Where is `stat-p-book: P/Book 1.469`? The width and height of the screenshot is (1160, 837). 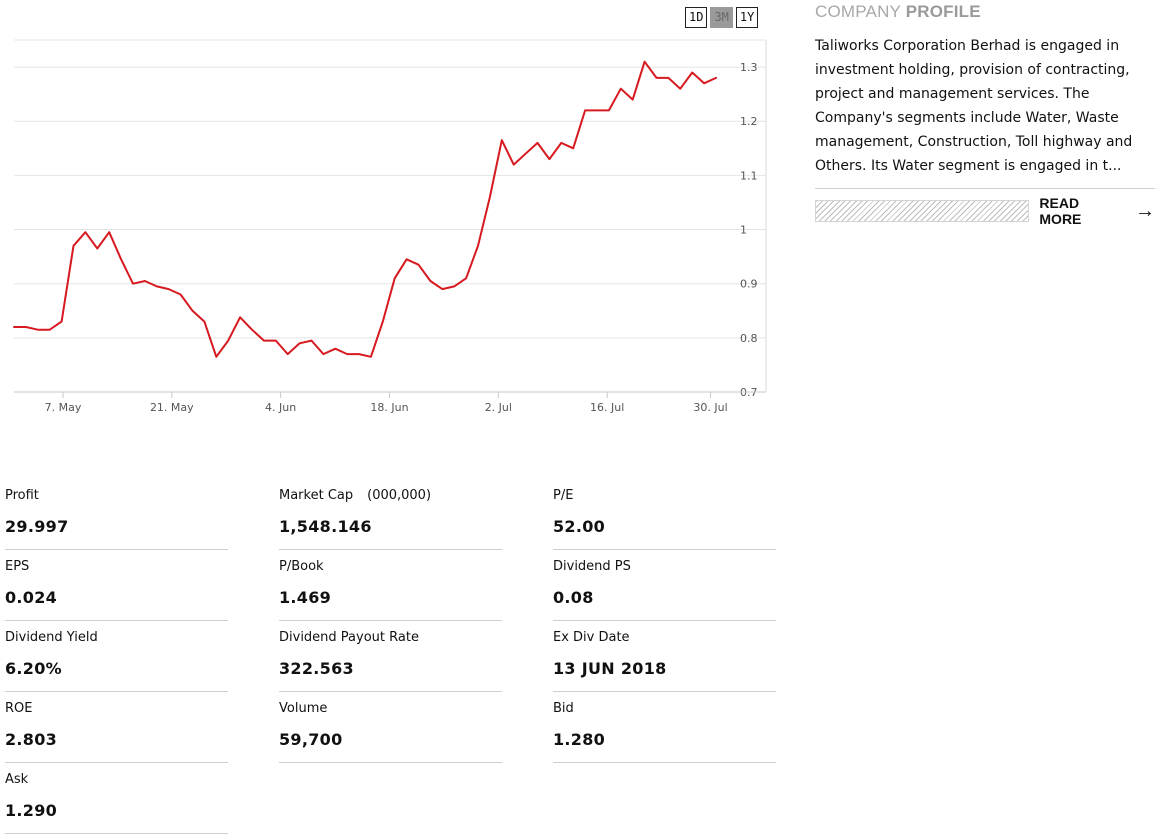
stat-p-book: P/Book 1.469 is located at coordinates (390, 585).